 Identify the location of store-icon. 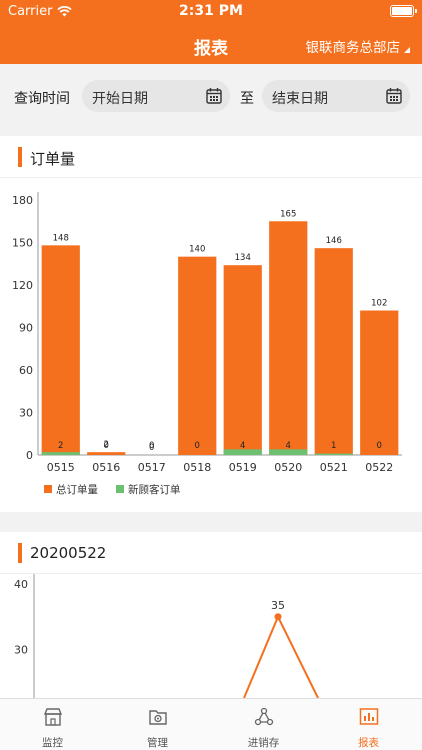
(53, 717).